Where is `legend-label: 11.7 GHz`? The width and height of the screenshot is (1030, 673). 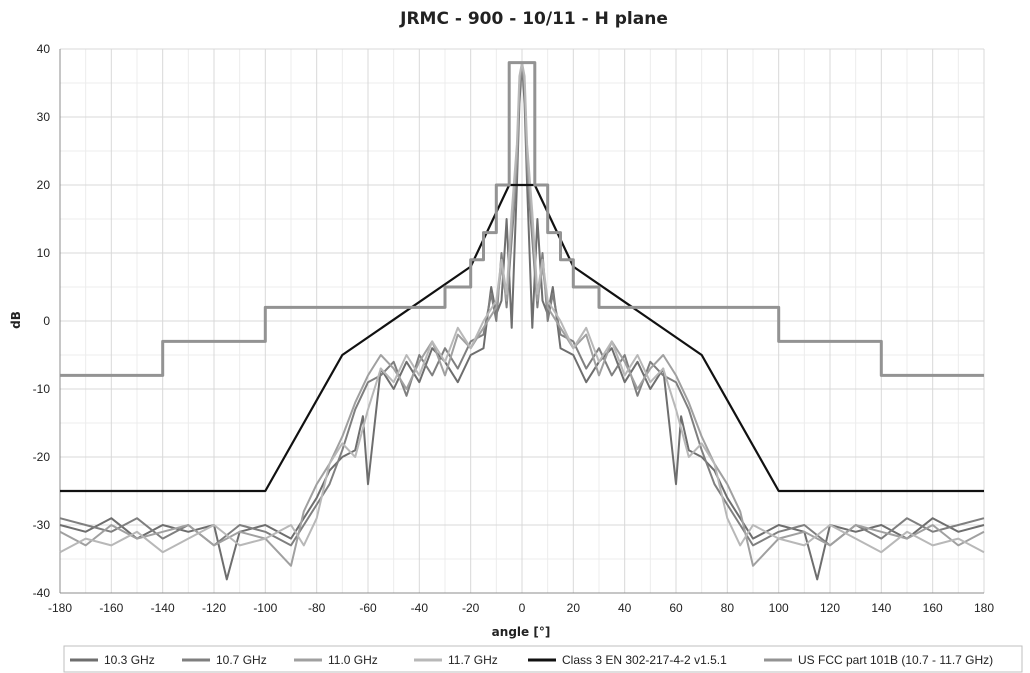
legend-label: 11.7 GHz is located at coordinates (473, 660).